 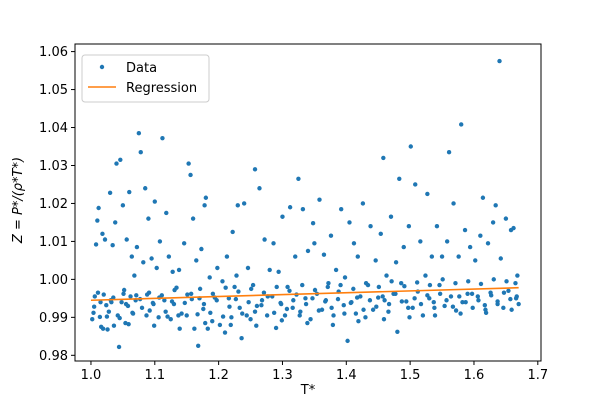 What do you see at coordinates (314, 372) in the screenshot?
I see `x-axis: 1.0 1.1 1.2 1.3 1.4 1.5 1.6 1.7` at bounding box center [314, 372].